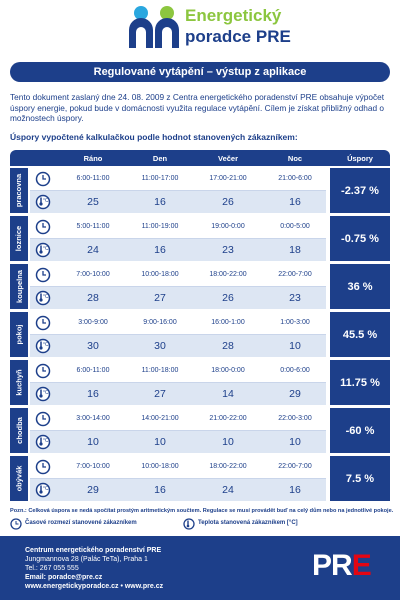 The height and width of the screenshot is (600, 400). I want to click on temperature: 23, so click(295, 298).